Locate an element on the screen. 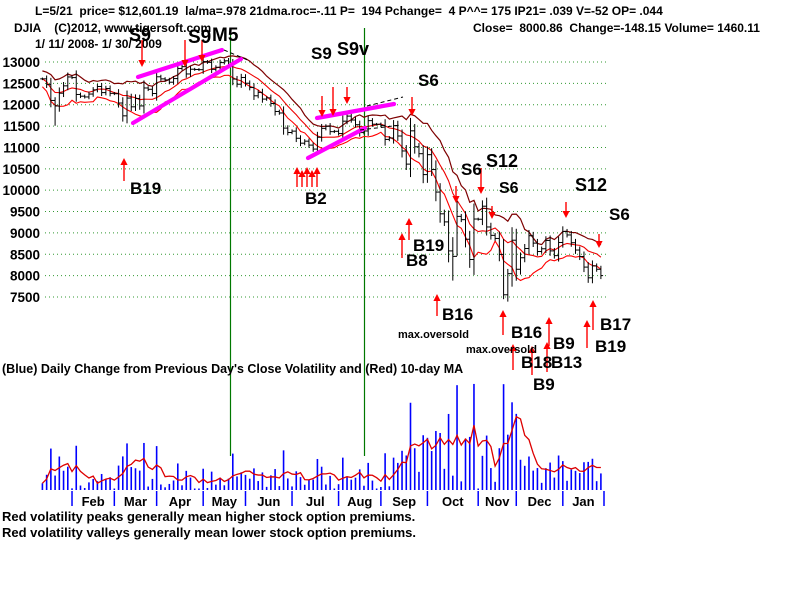 Image resolution: width=800 pixels, height=600 pixels. svg-text: Sep is located at coordinates (404, 501).